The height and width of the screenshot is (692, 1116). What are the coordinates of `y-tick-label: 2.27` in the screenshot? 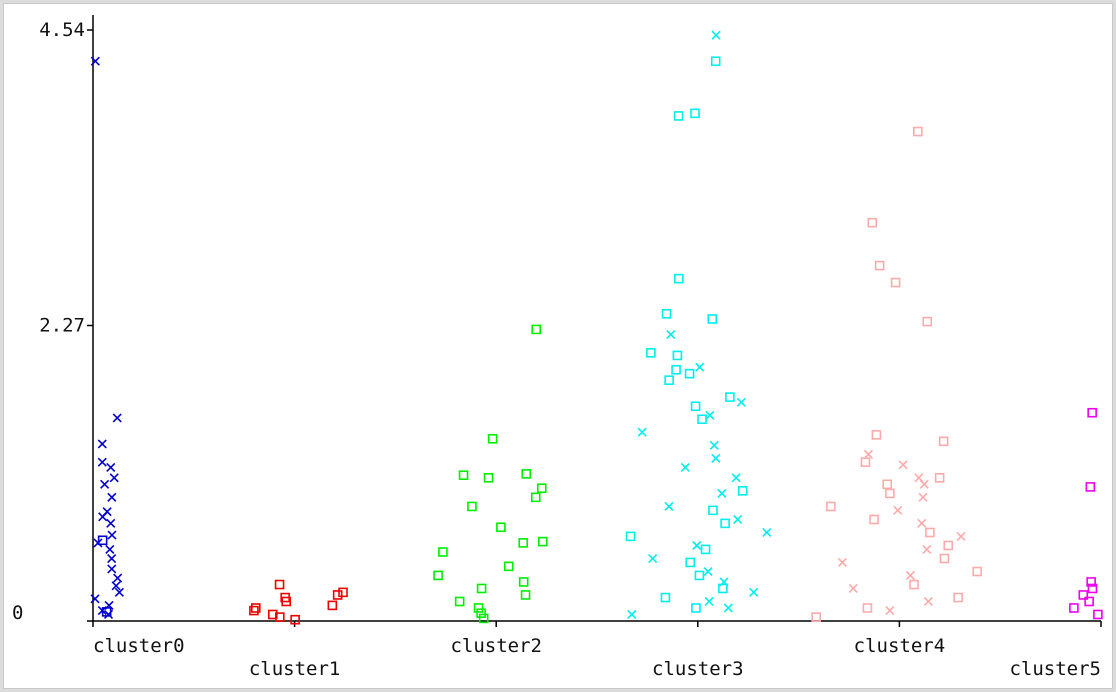 It's located at (62, 326).